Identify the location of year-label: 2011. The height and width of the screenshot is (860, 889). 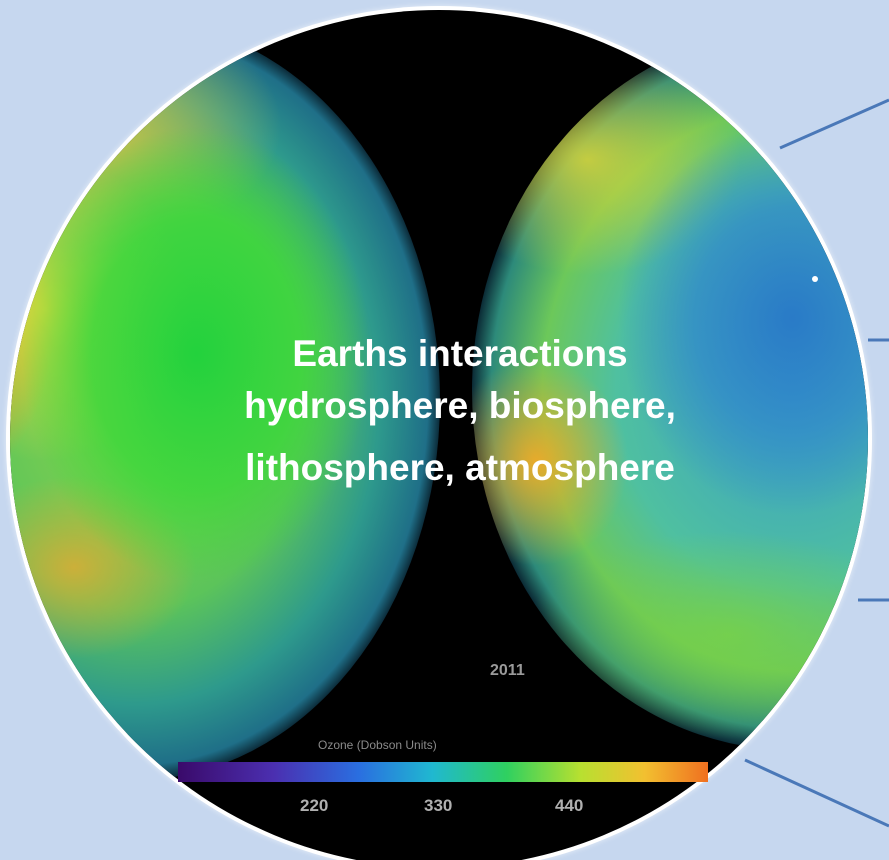
(507, 670).